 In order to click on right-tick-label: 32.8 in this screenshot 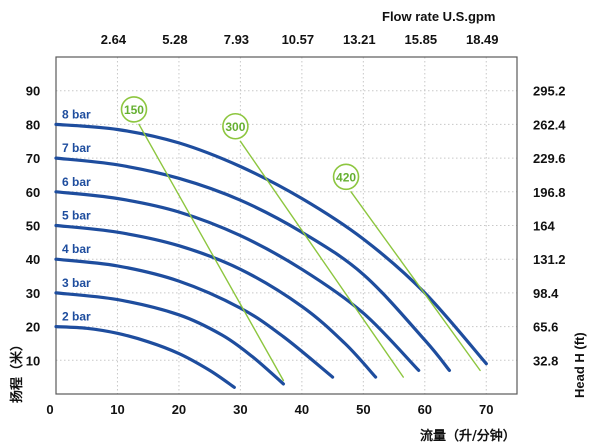, I will do `click(545, 360)`.